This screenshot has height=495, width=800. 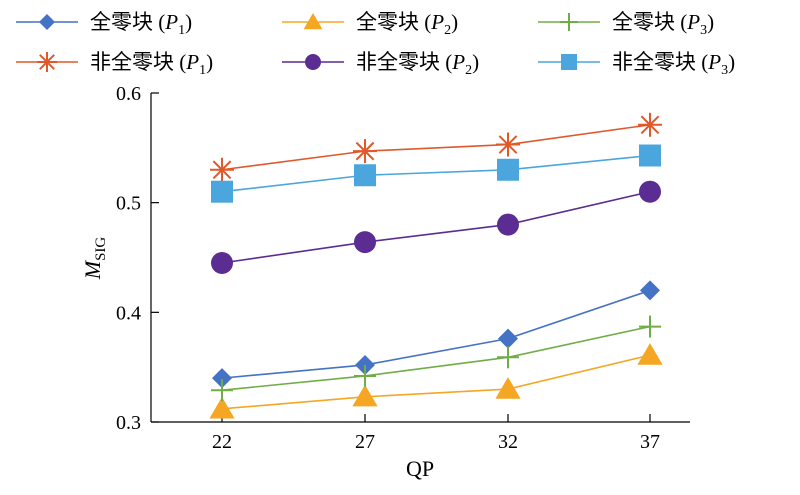 I want to click on legend-label: 全零块 (P1), so click(x=141, y=24).